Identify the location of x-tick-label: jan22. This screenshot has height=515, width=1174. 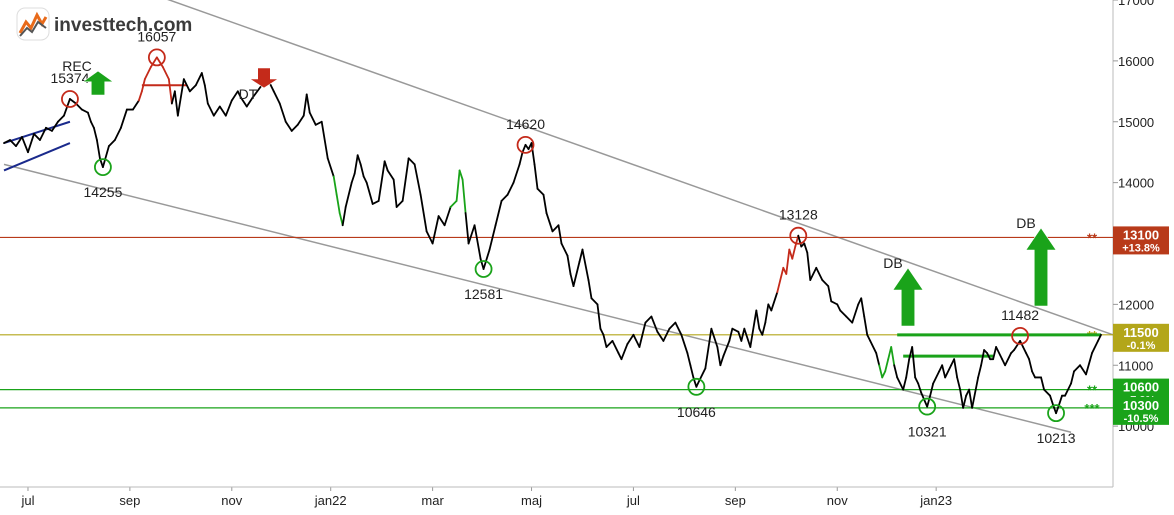
(330, 500).